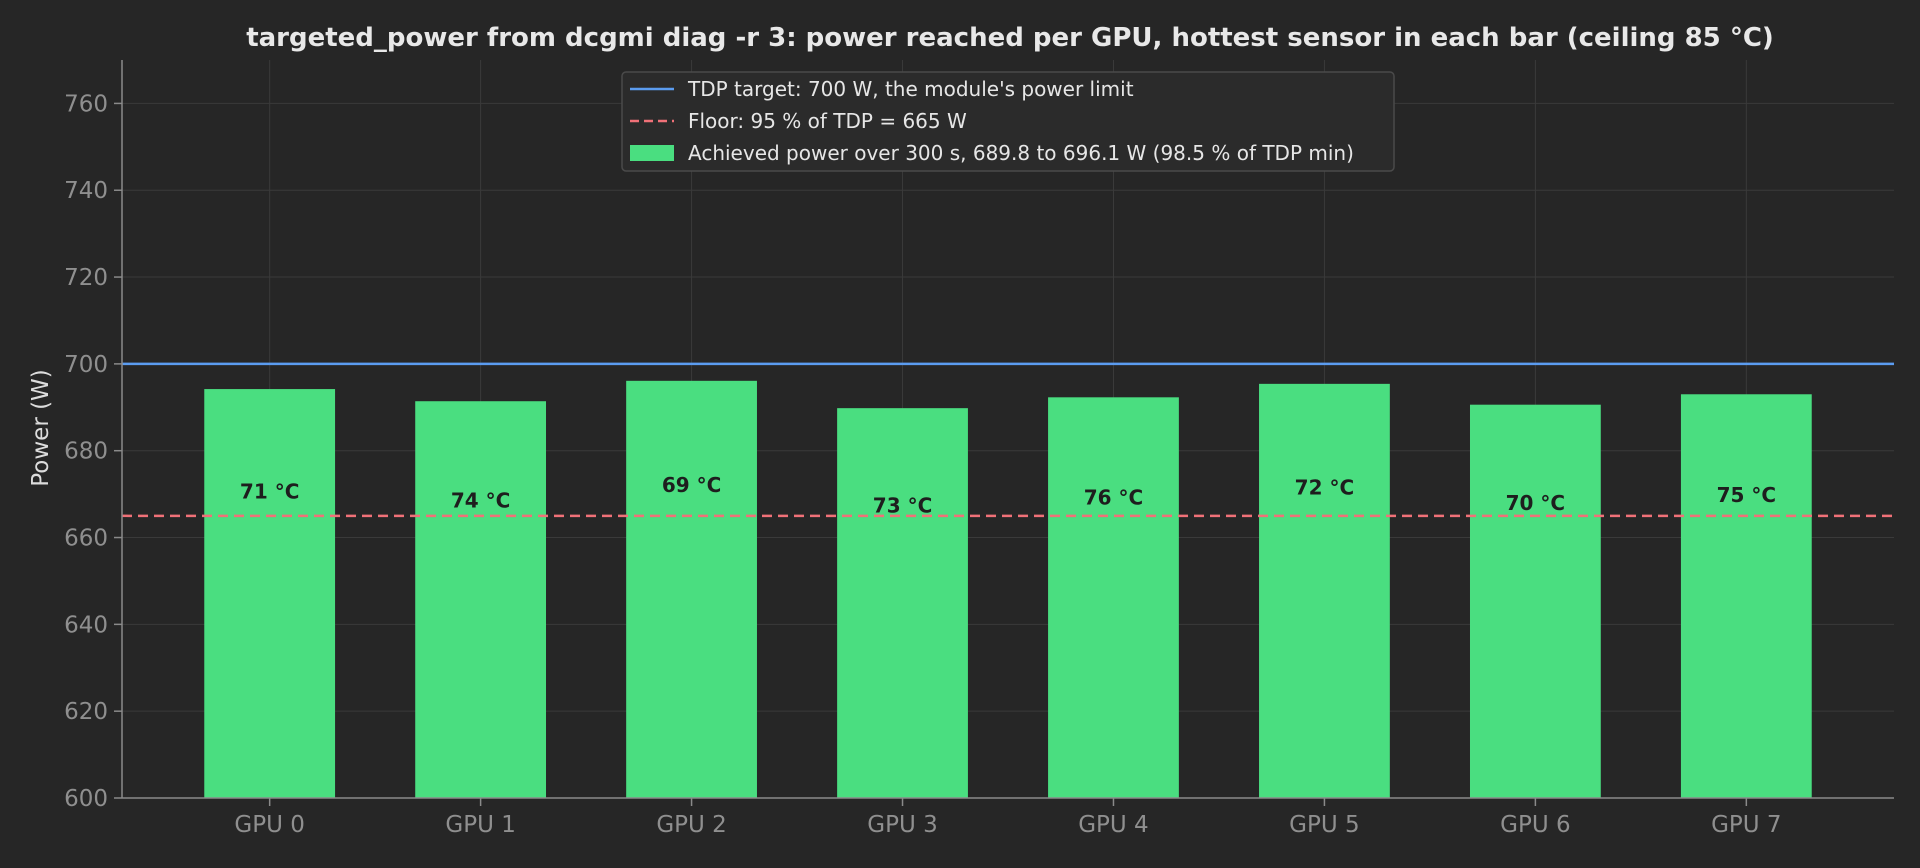 The height and width of the screenshot is (868, 1920). Describe the element at coordinates (269, 825) in the screenshot. I see `x-tick-label: GPU 0` at that location.